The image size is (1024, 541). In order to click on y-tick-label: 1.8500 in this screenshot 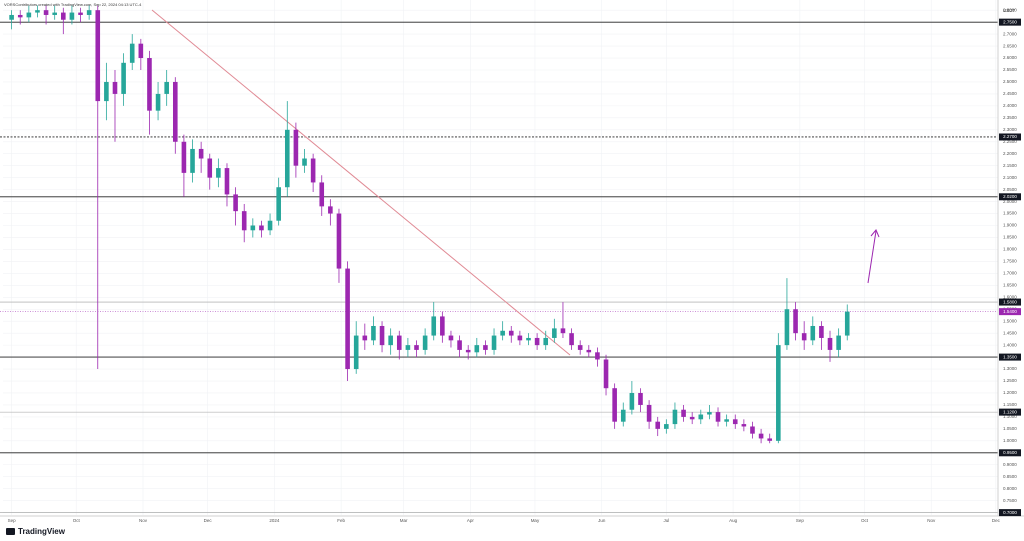, I will do `click(1010, 237)`.